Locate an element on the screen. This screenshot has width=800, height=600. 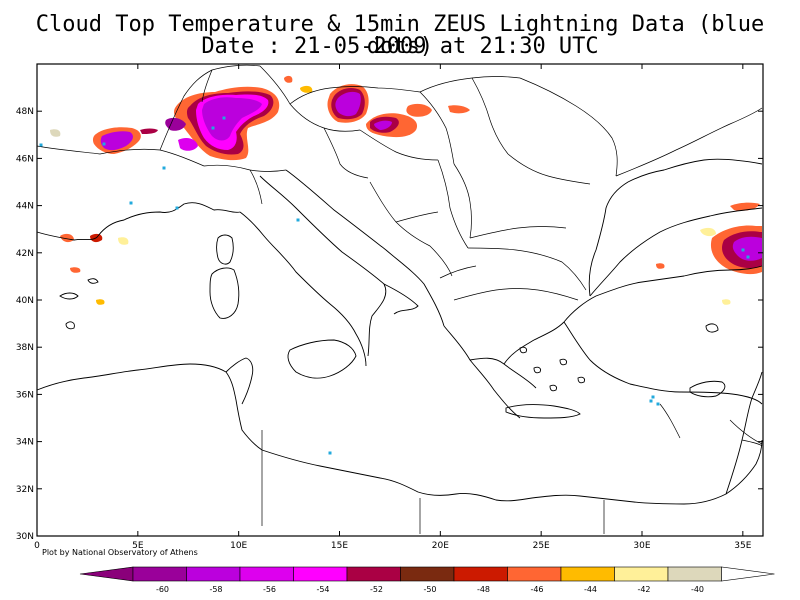
colorbar-left-arrow is located at coordinates (106, 574).